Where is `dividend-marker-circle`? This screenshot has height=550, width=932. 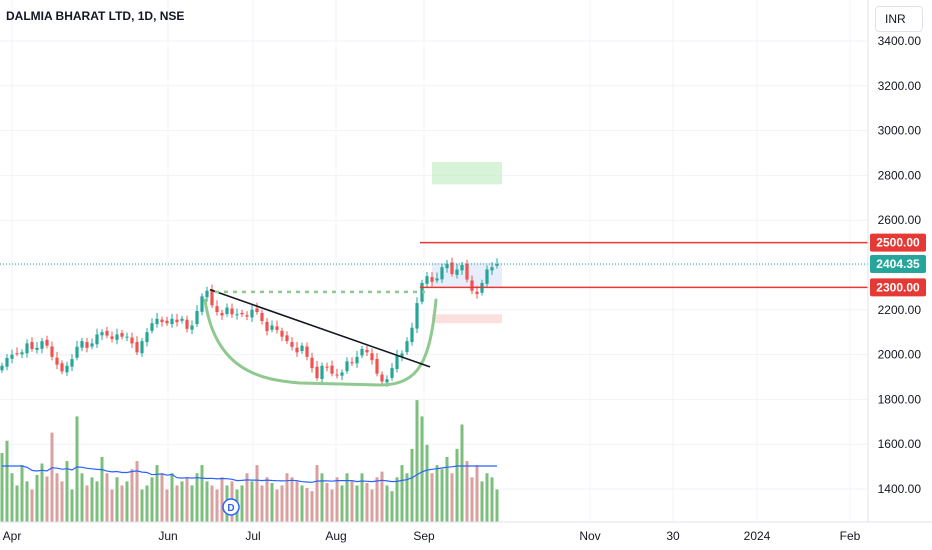 dividend-marker-circle is located at coordinates (231, 507).